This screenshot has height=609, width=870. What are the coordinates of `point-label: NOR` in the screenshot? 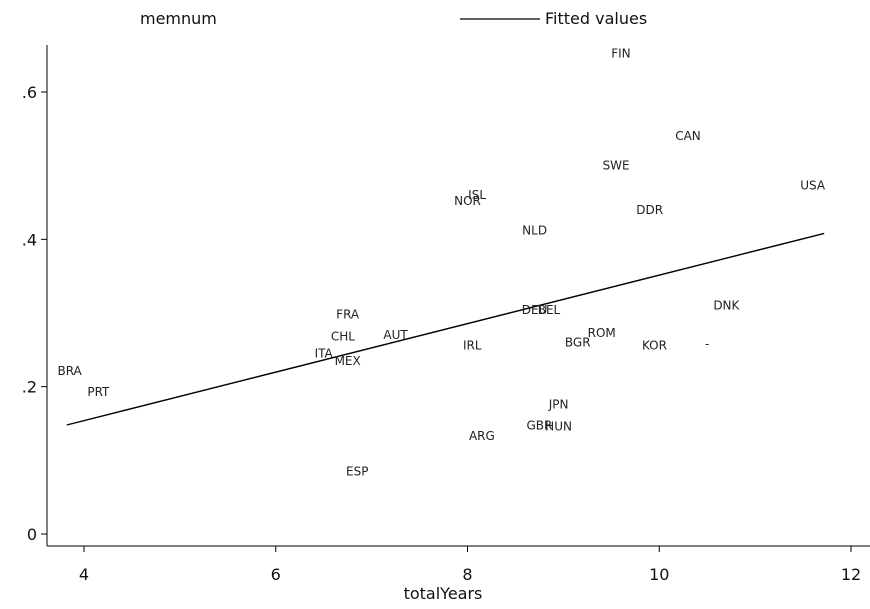 It's located at (467, 201).